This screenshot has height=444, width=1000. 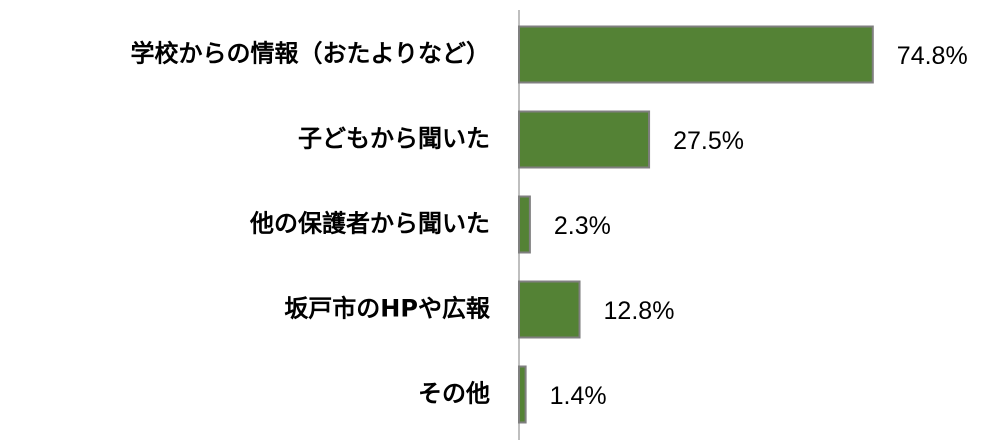 What do you see at coordinates (454, 394) in the screenshot?
I see `category-label: その他` at bounding box center [454, 394].